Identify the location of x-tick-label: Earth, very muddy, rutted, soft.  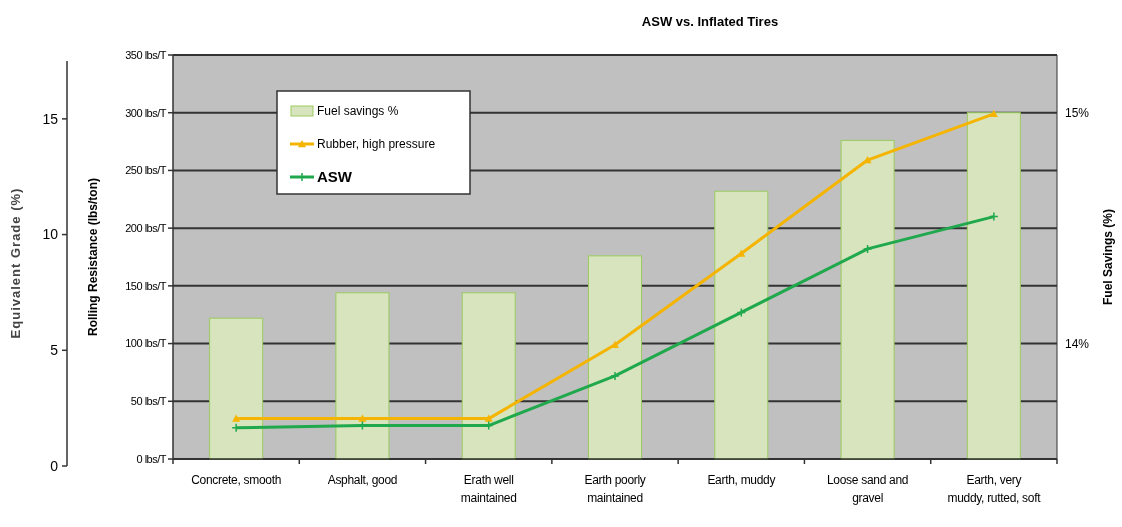
(994, 489).